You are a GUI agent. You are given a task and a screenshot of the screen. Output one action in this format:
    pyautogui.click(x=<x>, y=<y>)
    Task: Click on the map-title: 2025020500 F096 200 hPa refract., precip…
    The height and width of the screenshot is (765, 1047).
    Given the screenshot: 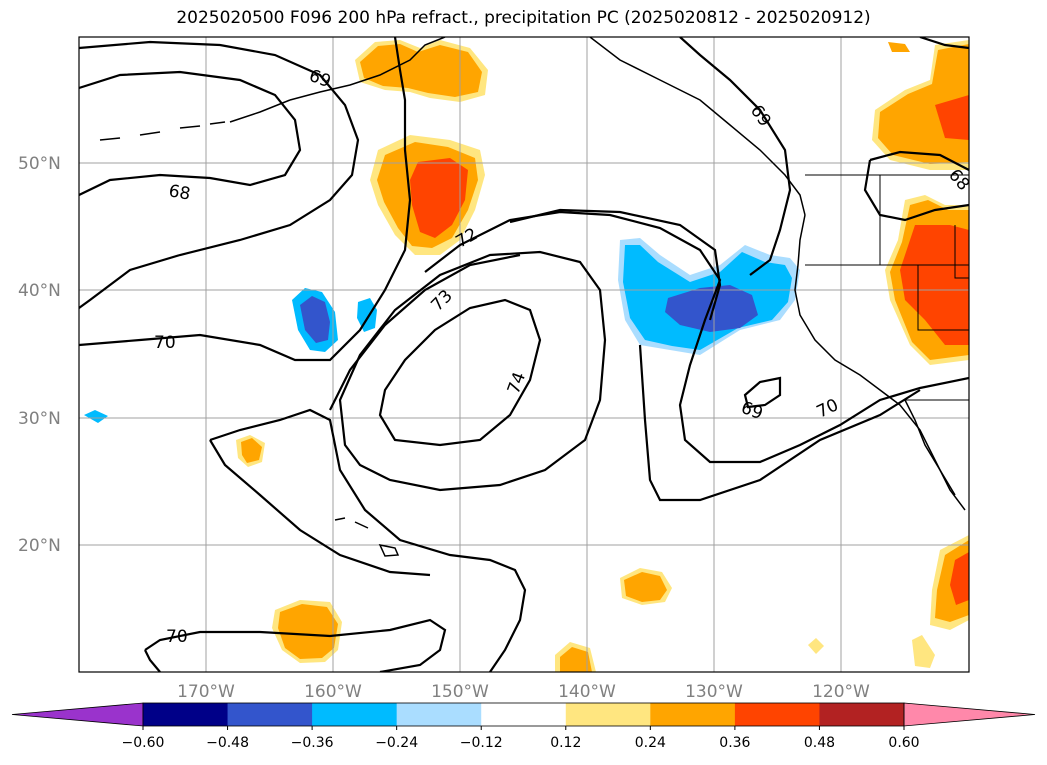 What is the action you would take?
    pyautogui.click(x=523, y=18)
    